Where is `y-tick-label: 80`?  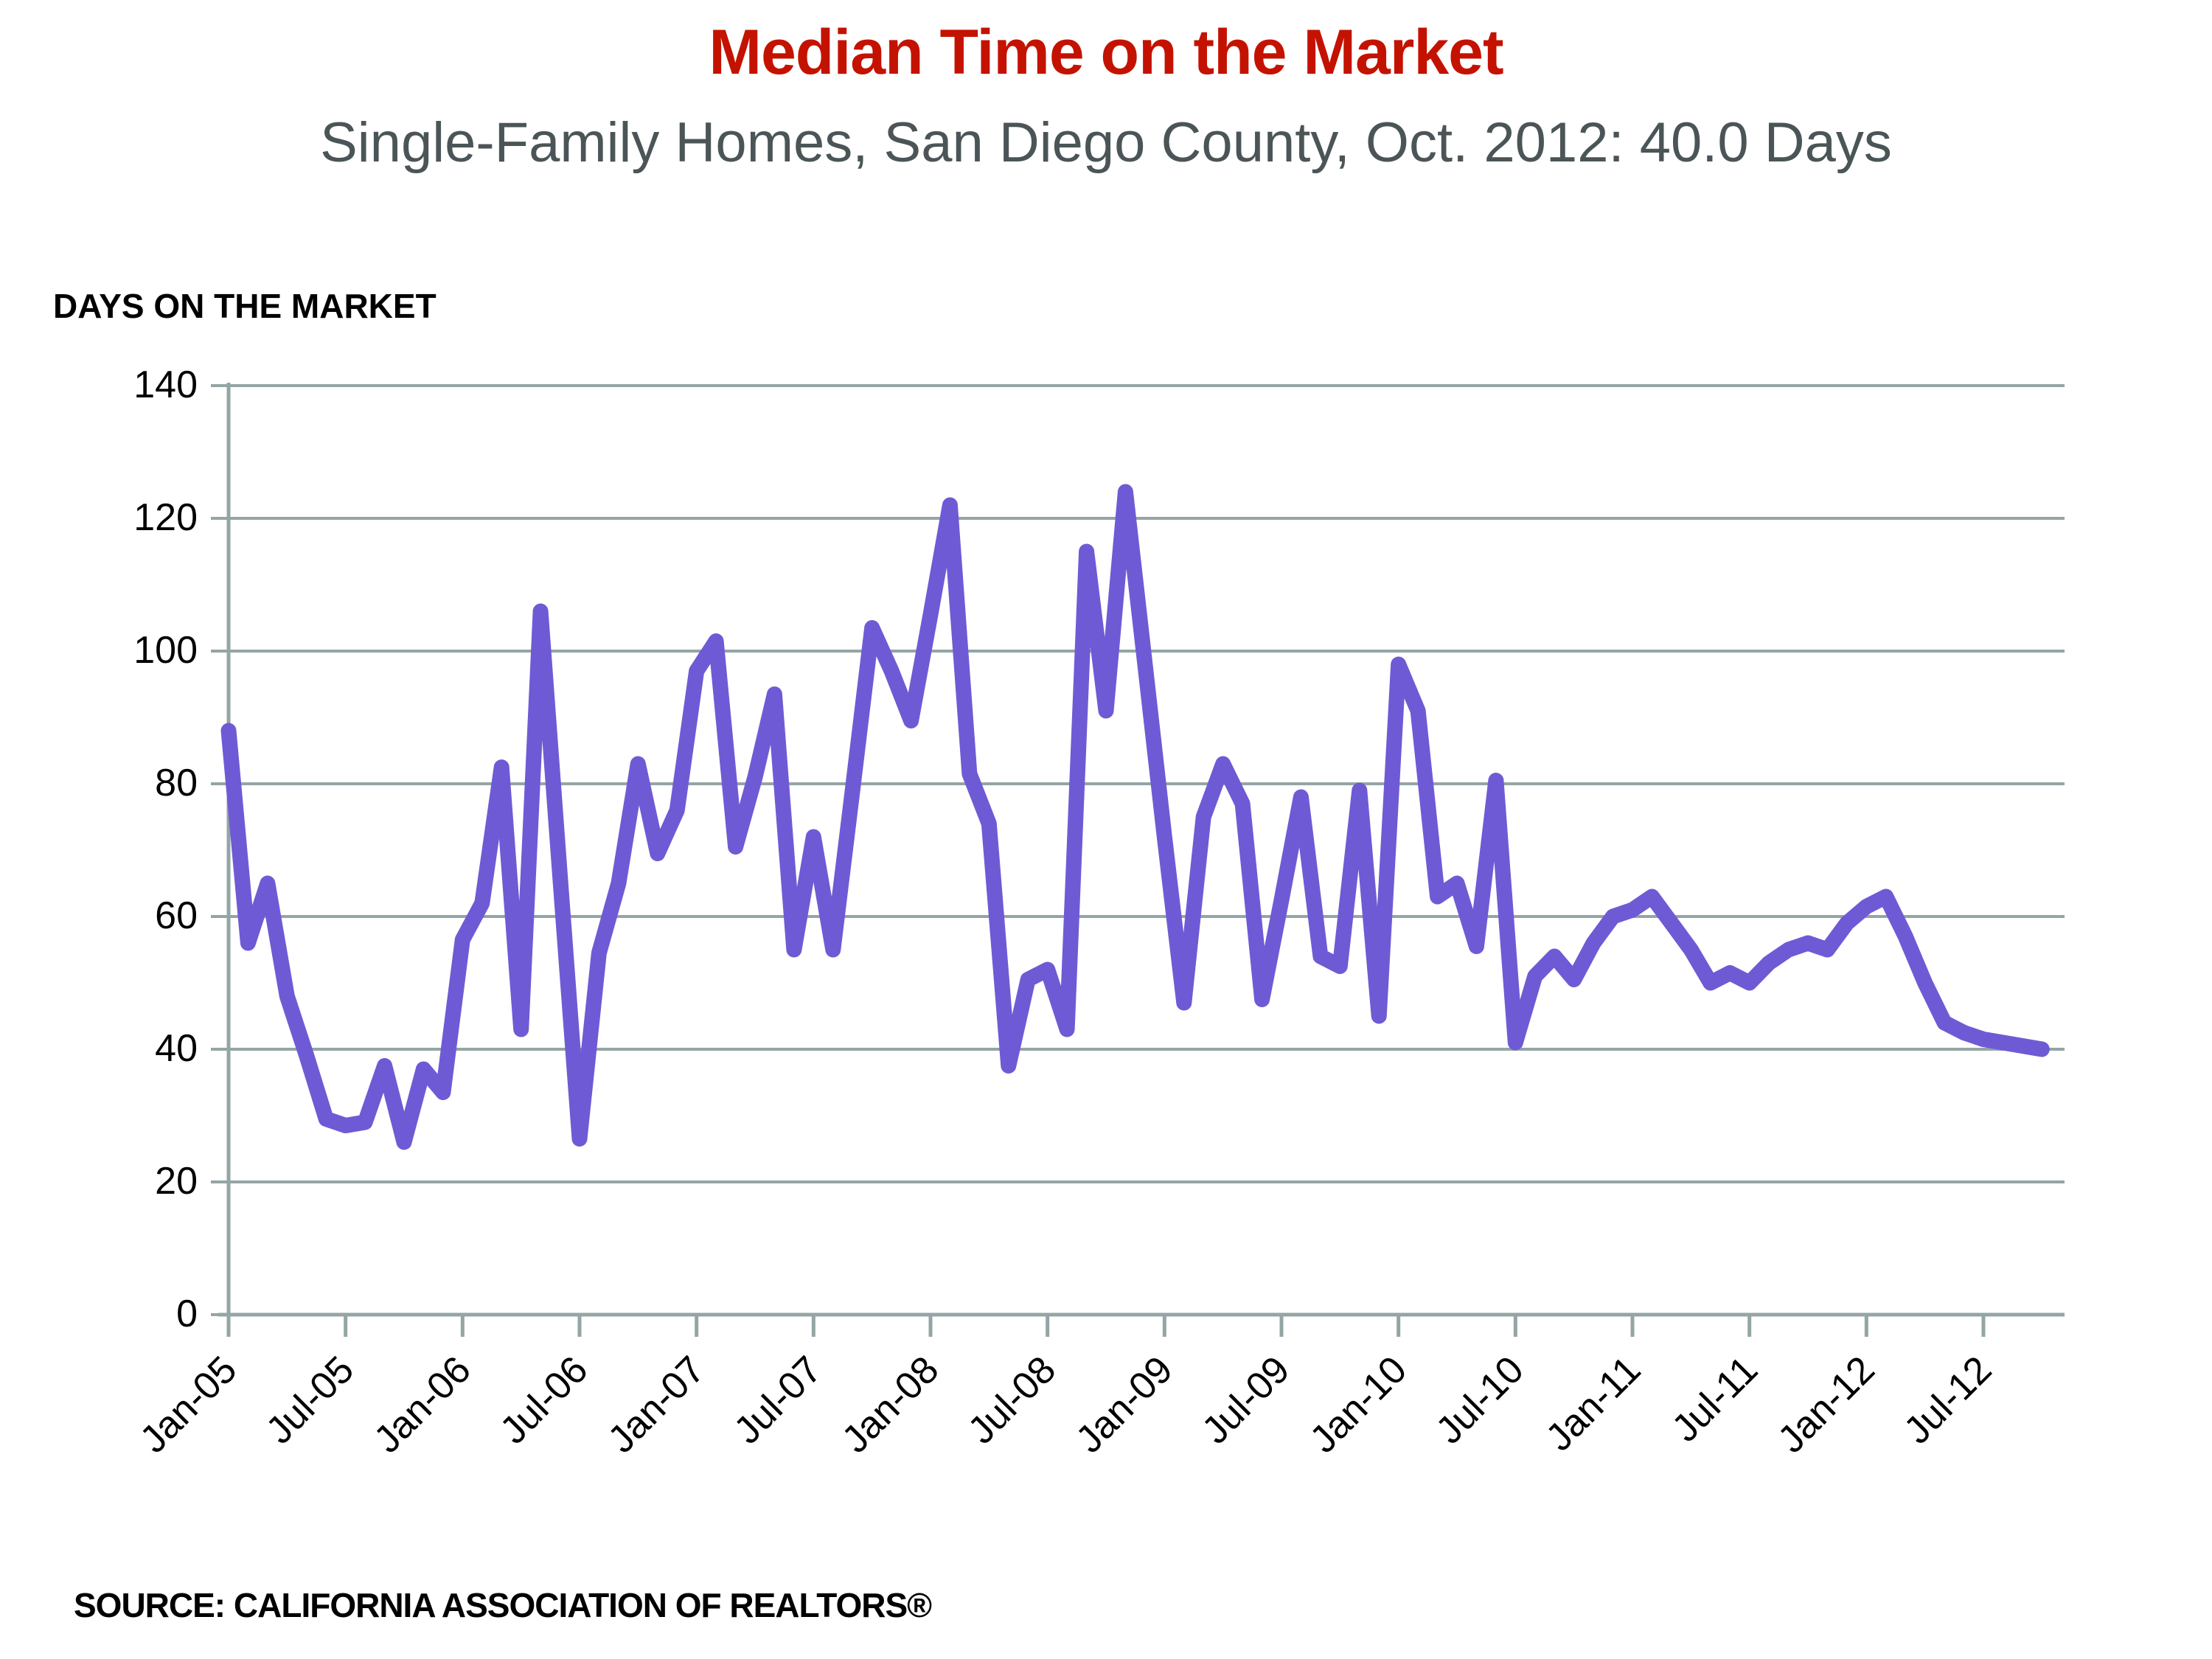 y-tick-label: 80 is located at coordinates (176, 783).